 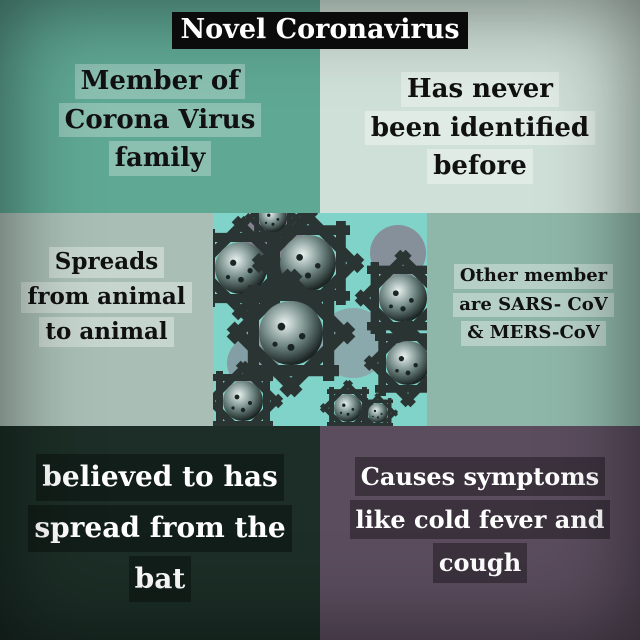 I want to click on mid-right-panel, so click(x=533, y=319).